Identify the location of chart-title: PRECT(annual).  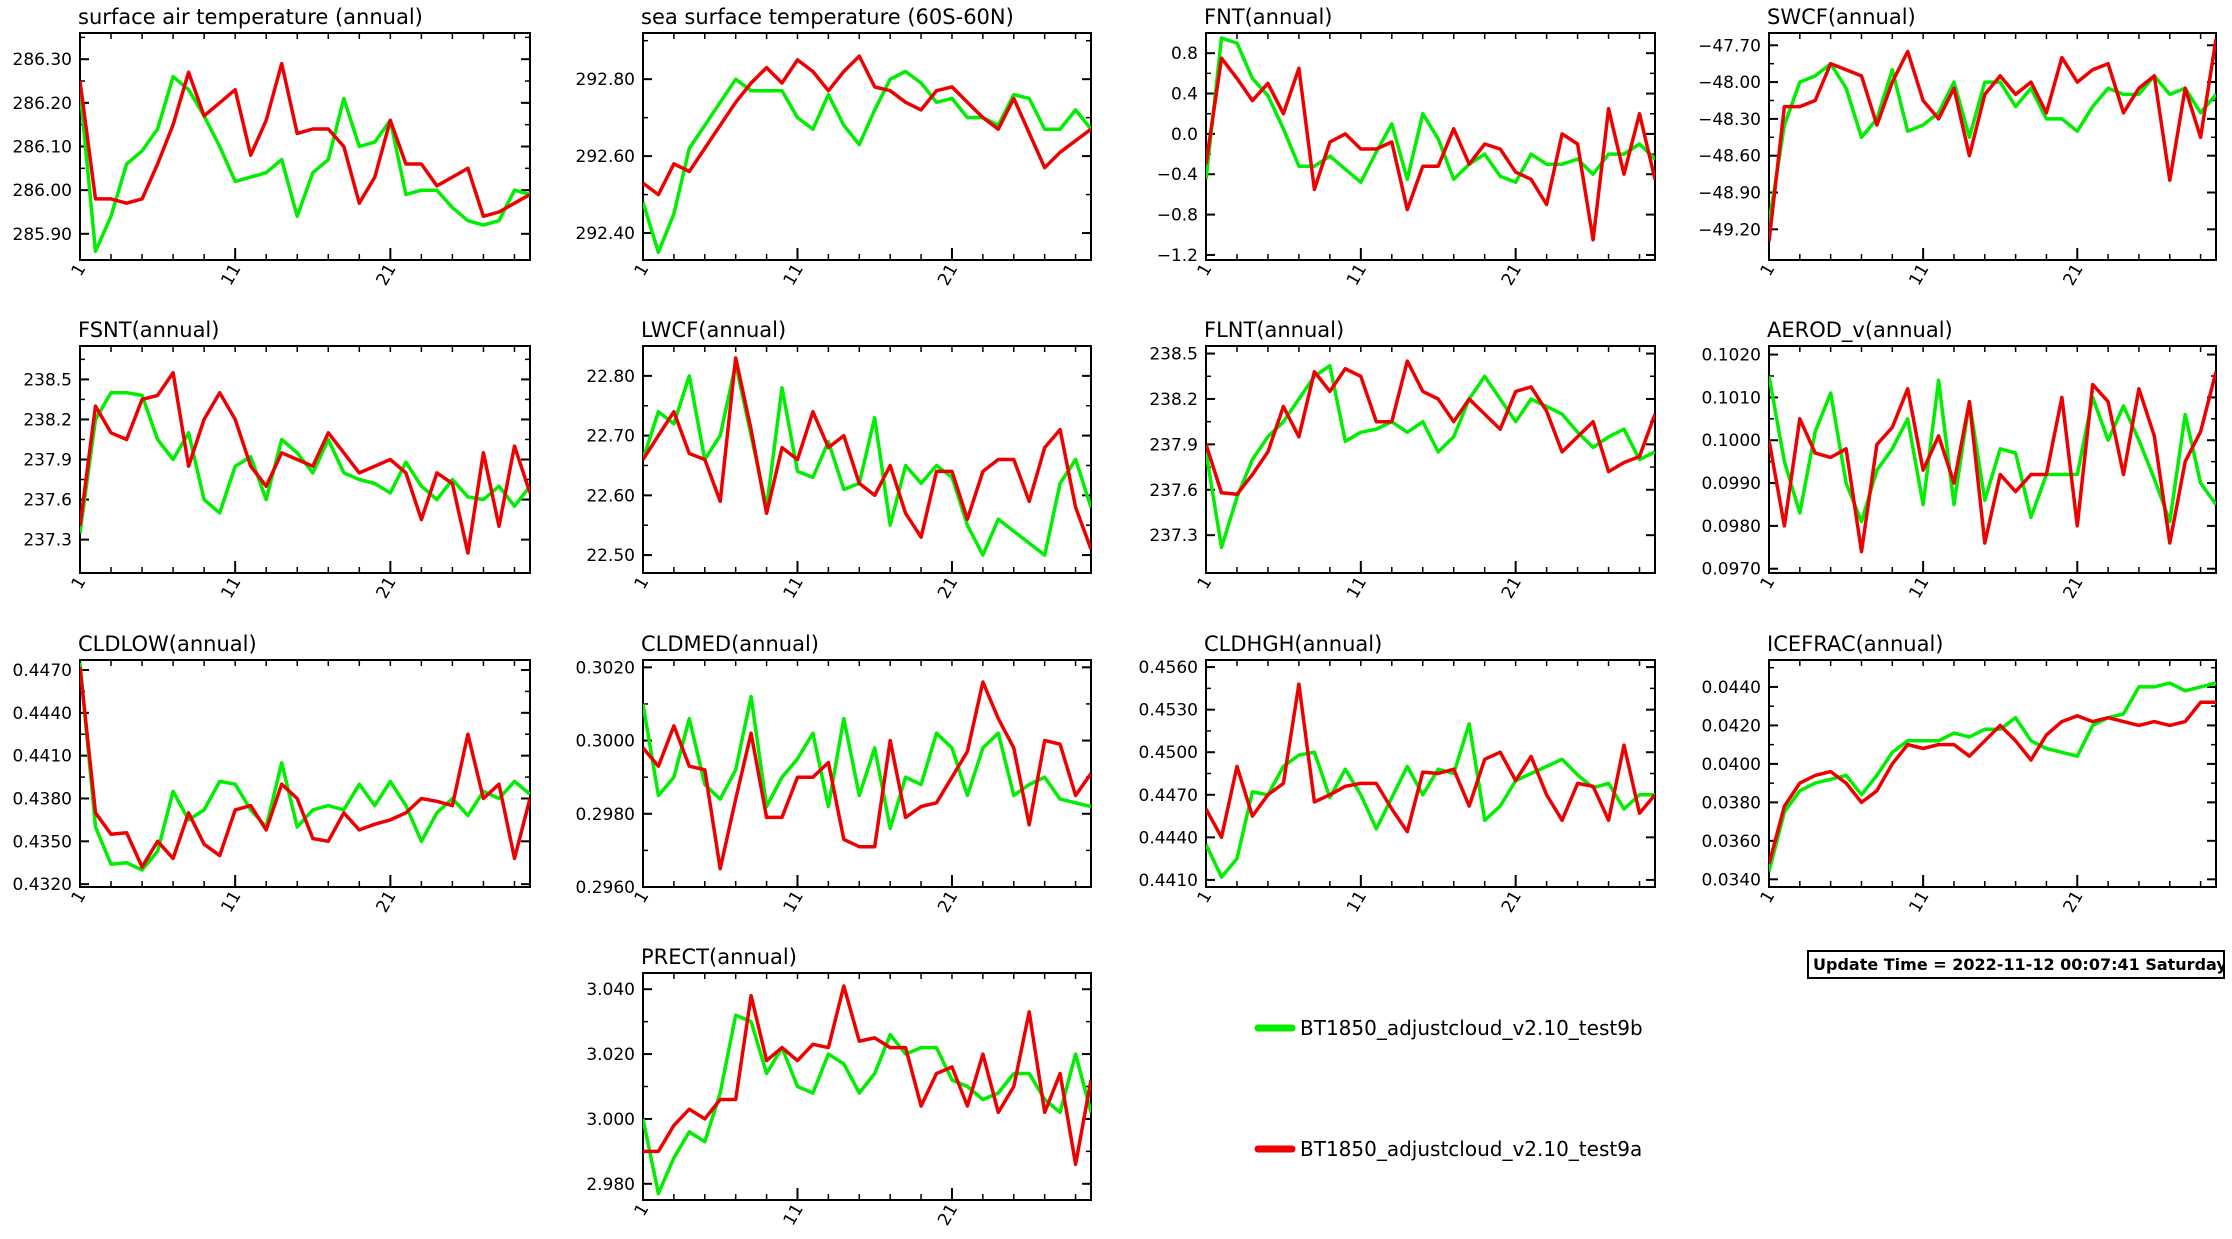
(719, 957).